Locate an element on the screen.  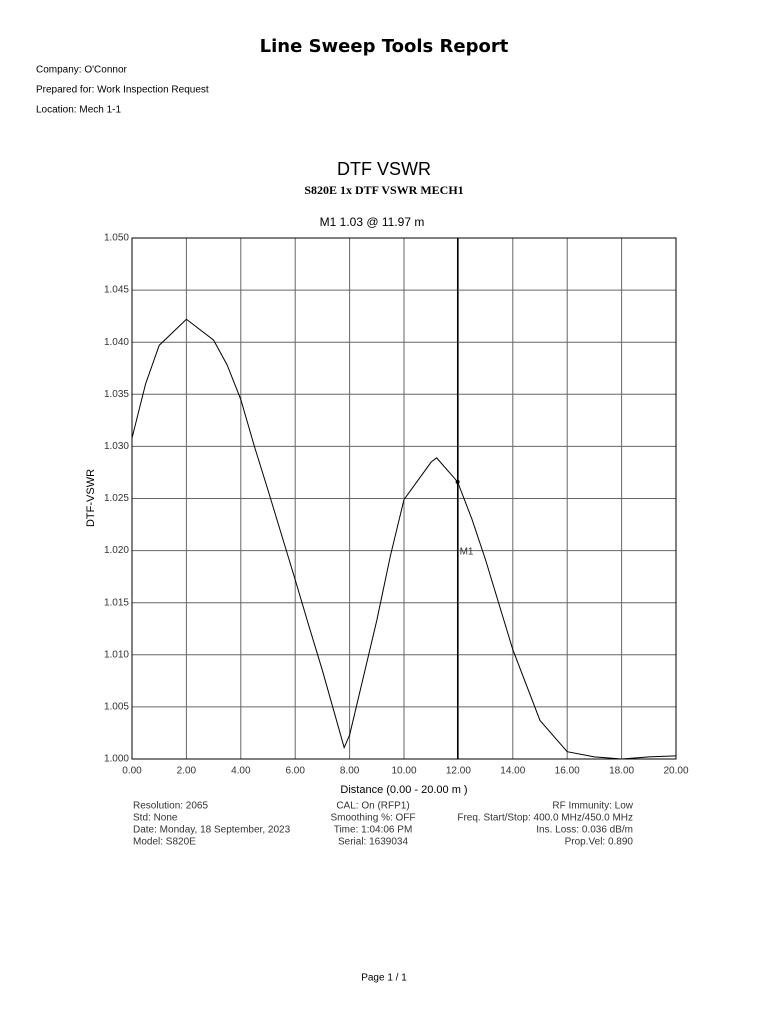
y-tick-label: 1.005 is located at coordinates (116, 707).